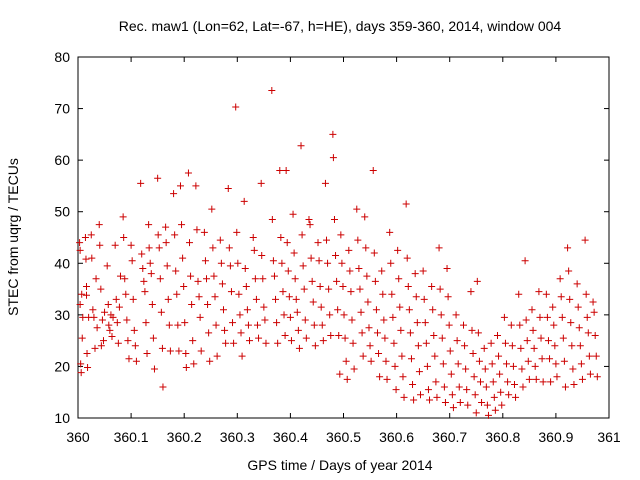 The height and width of the screenshot is (480, 640). What do you see at coordinates (449, 437) in the screenshot?
I see `x-tick-label: 360.7` at bounding box center [449, 437].